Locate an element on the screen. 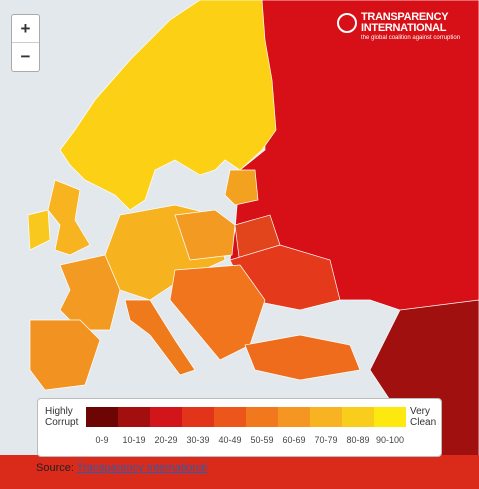 The height and width of the screenshot is (489, 479). legend-bin-label: 90-100 is located at coordinates (390, 440).